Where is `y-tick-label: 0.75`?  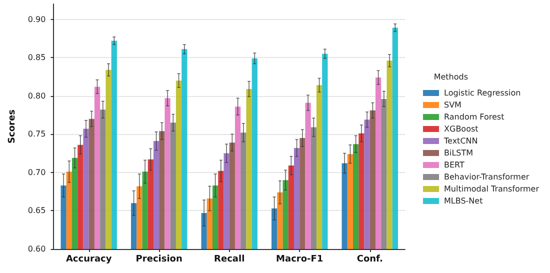
y-tick-label: 0.75 is located at coordinates (37, 134).